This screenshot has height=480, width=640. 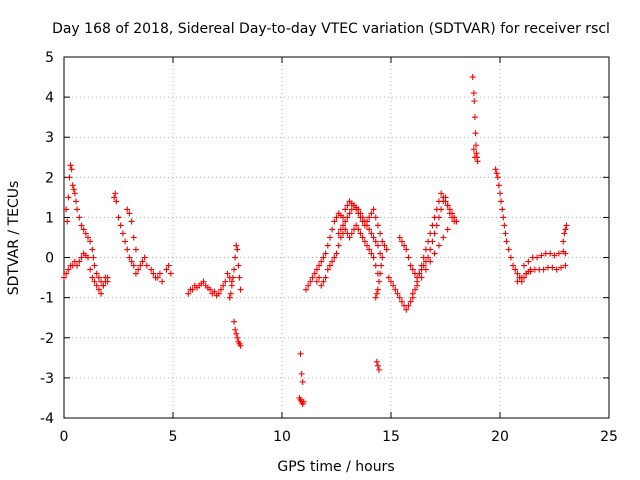 What do you see at coordinates (64, 437) in the screenshot?
I see `x-tick-label: 0` at bounding box center [64, 437].